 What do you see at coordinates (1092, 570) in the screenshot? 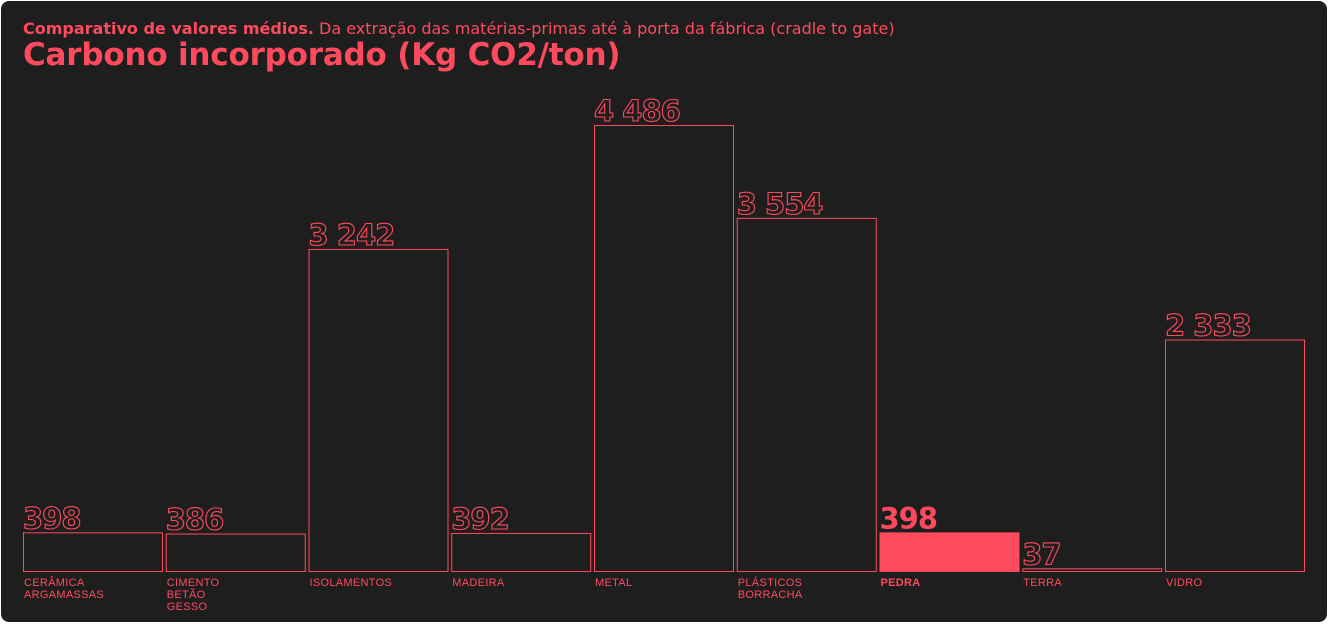
I see `bar-terra` at bounding box center [1092, 570].